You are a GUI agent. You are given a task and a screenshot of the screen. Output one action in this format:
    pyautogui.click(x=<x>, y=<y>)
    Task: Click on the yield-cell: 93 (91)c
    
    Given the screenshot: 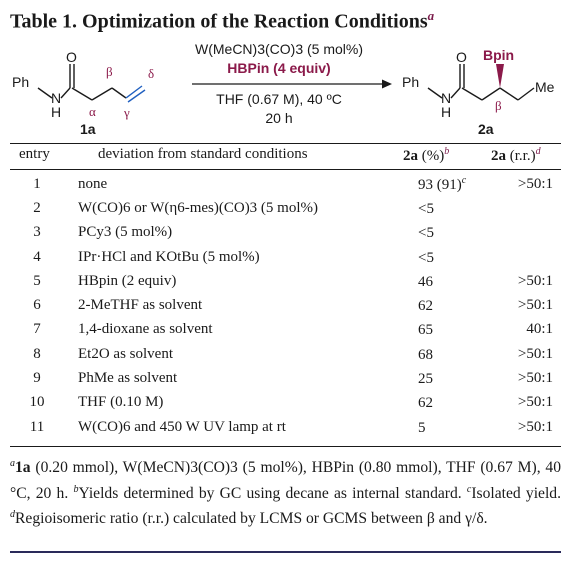 What is the action you would take?
    pyautogui.click(x=451, y=184)
    